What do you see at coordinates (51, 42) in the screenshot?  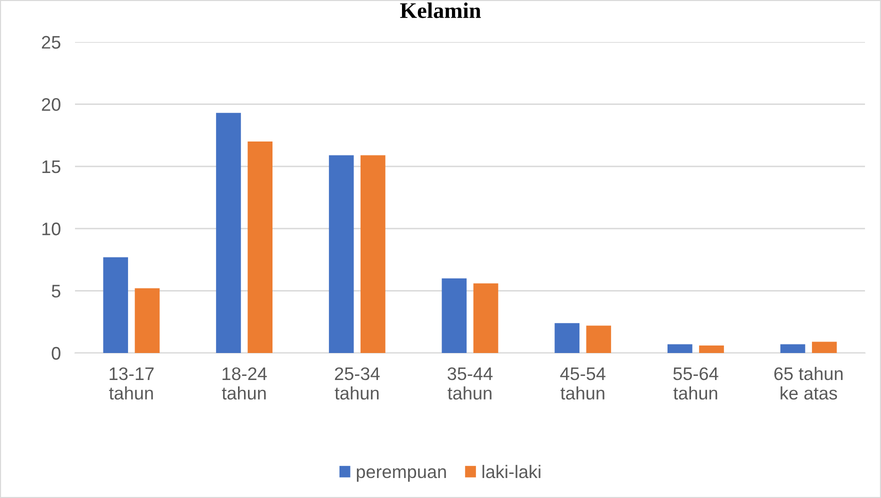 I see `y-tick-label: 25` at bounding box center [51, 42].